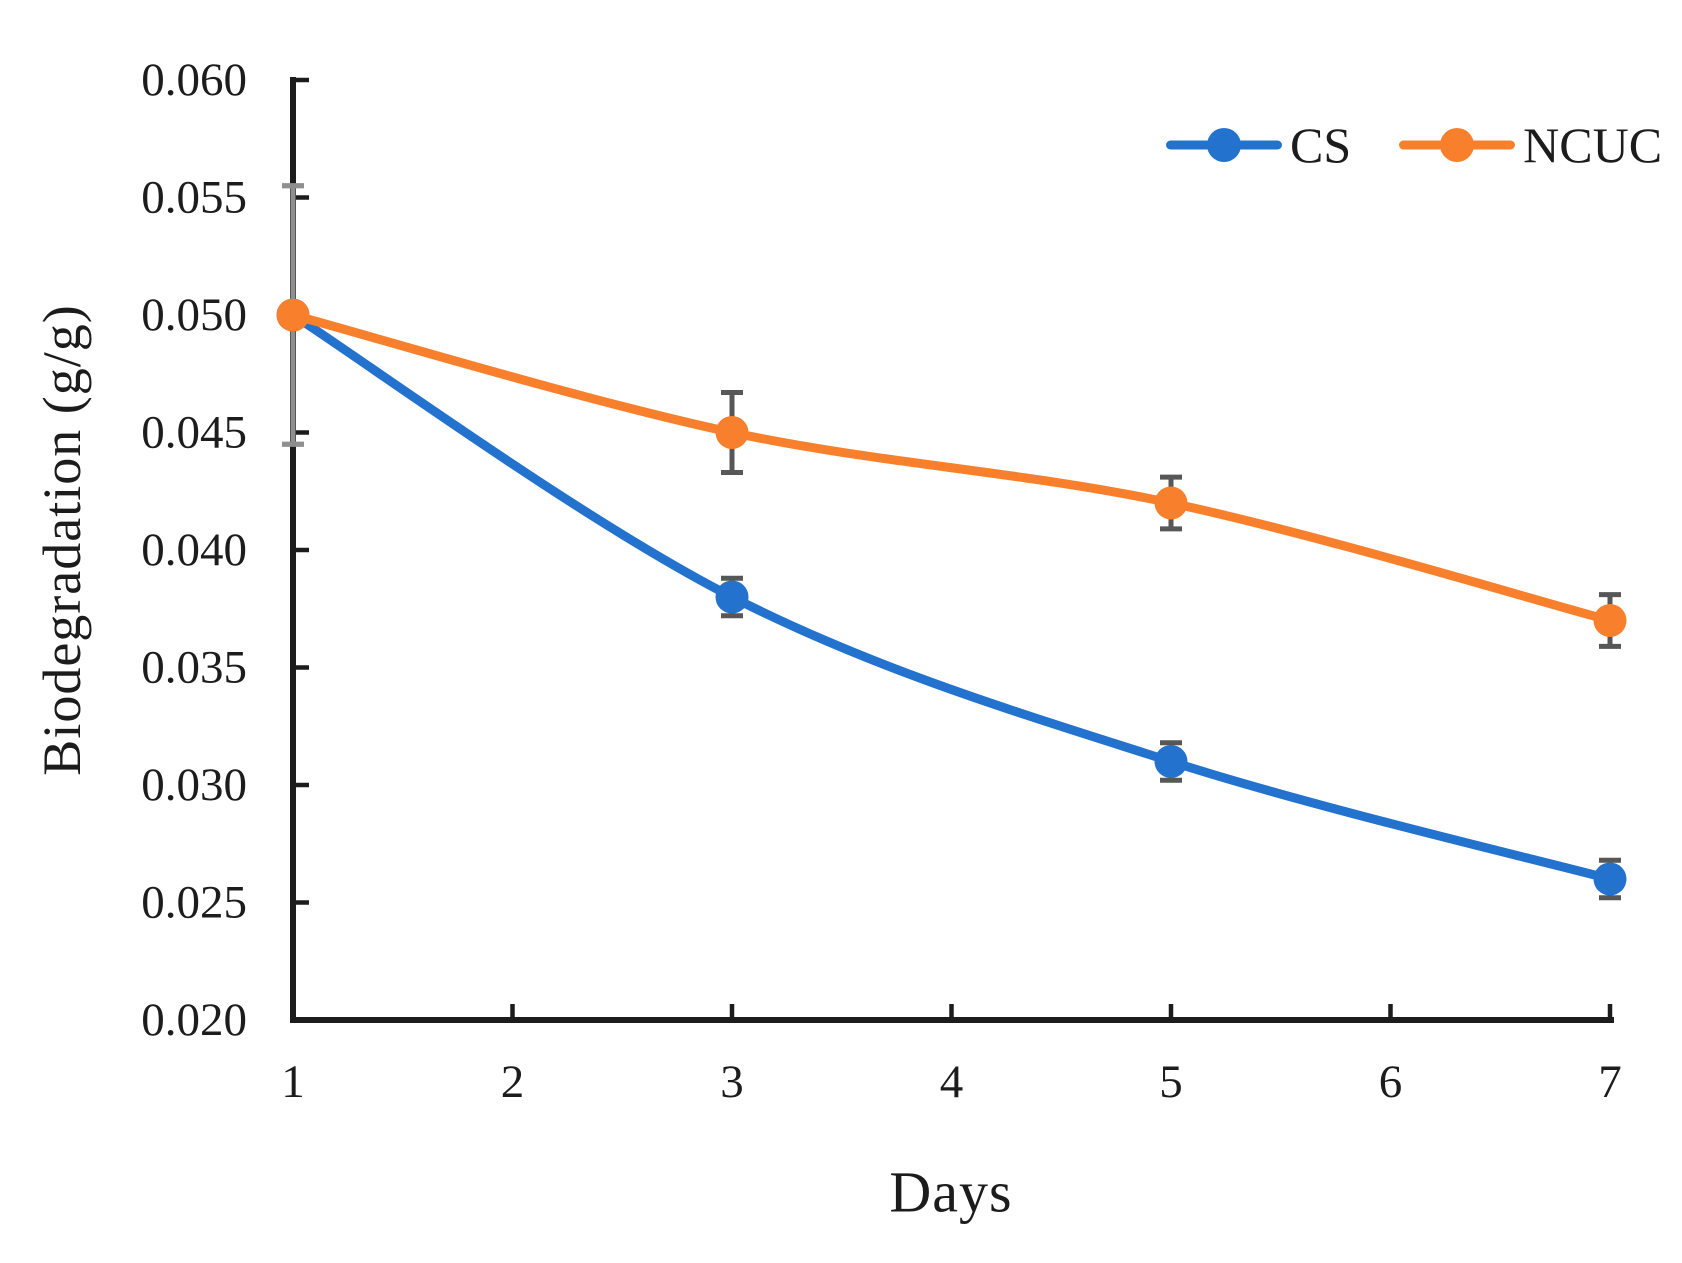 The height and width of the screenshot is (1263, 1682). Describe the element at coordinates (194, 80) in the screenshot. I see `y-tick-label: 0.060` at that location.